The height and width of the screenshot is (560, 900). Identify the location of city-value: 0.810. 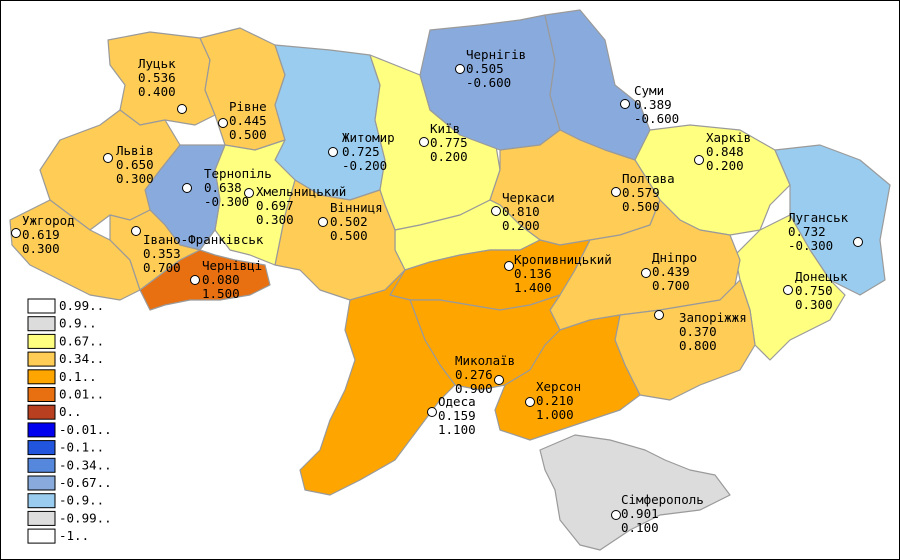
(521, 211).